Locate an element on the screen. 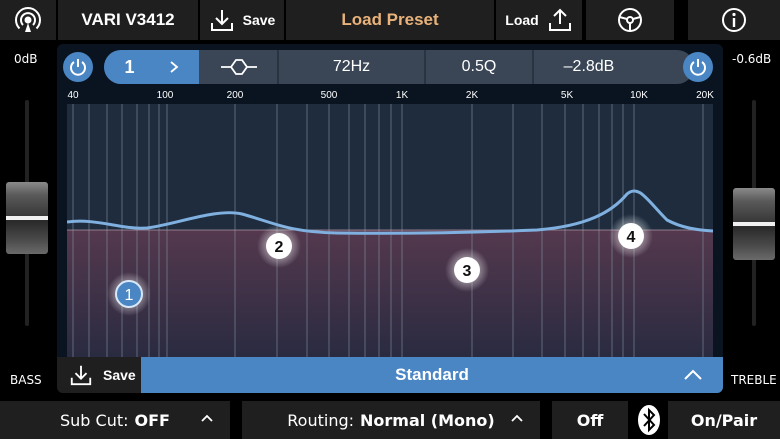 This screenshot has width=780, height=439. filter-type-button is located at coordinates (239, 67).